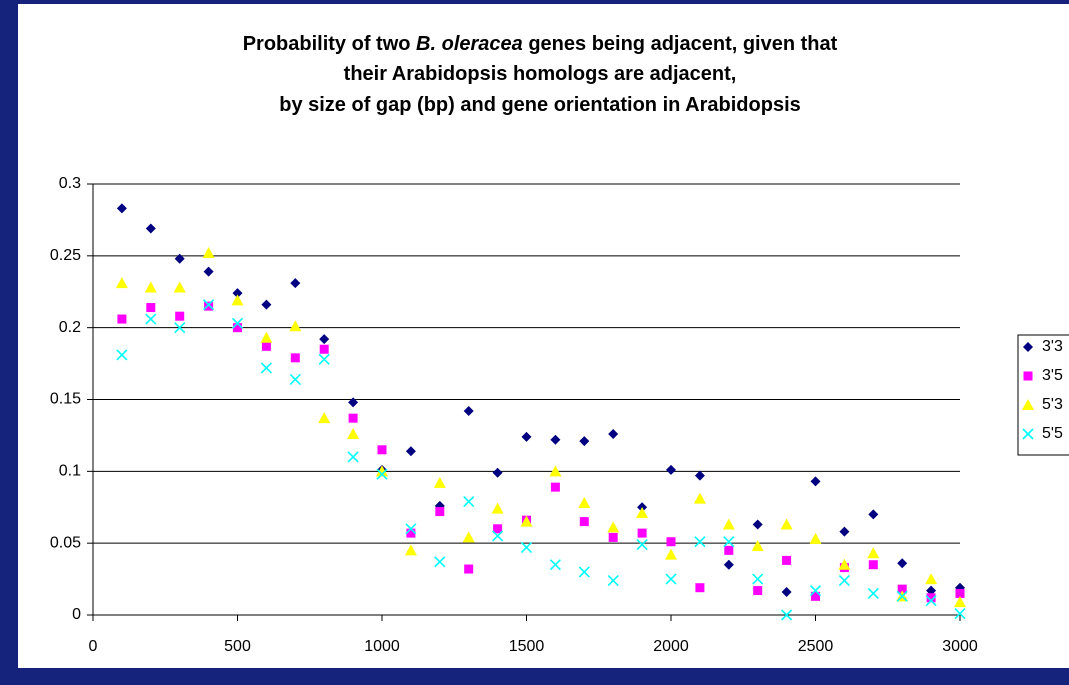 The width and height of the screenshot is (1069, 685). Describe the element at coordinates (680, 44) in the screenshot. I see `title-part: genes being adjacent, given that` at that location.